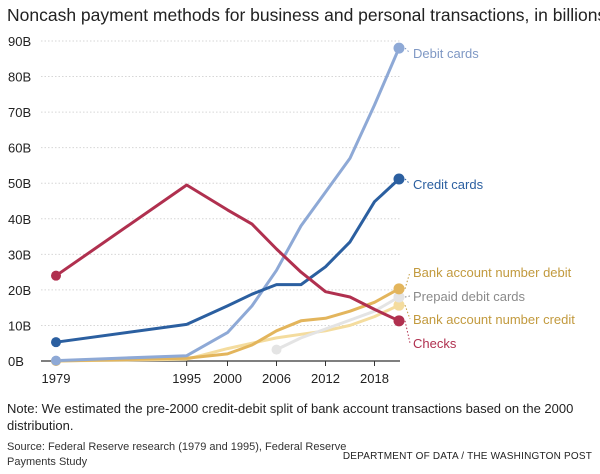 The width and height of the screenshot is (600, 474). I want to click on x-tick-label: 2000, so click(227, 378).